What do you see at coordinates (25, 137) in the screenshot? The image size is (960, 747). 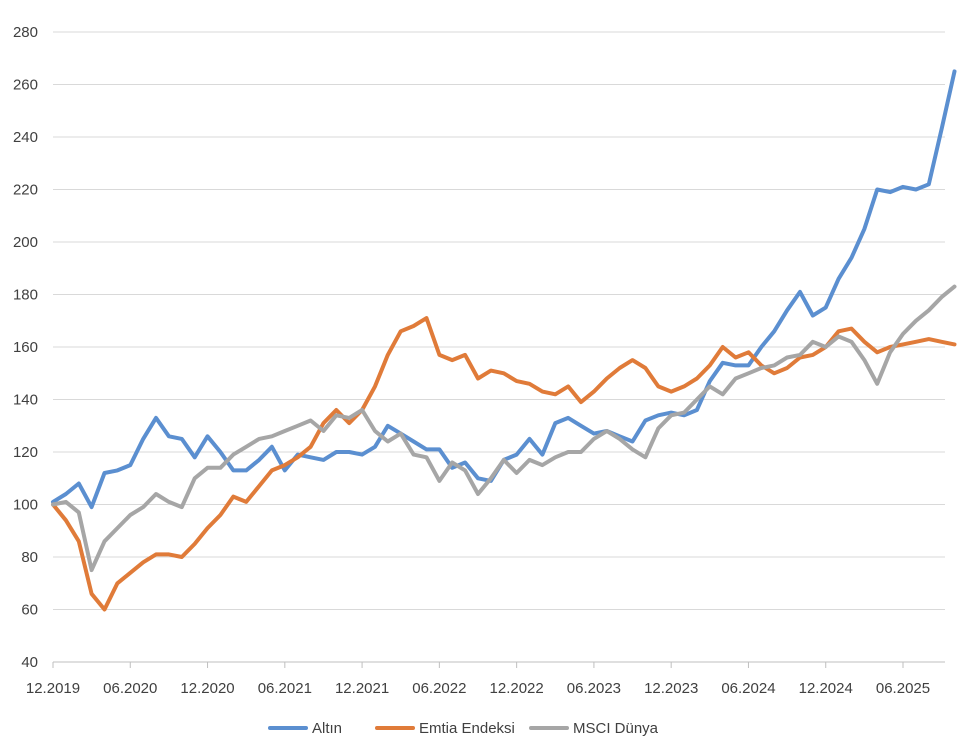 I see `y-tick-label: 240` at bounding box center [25, 137].